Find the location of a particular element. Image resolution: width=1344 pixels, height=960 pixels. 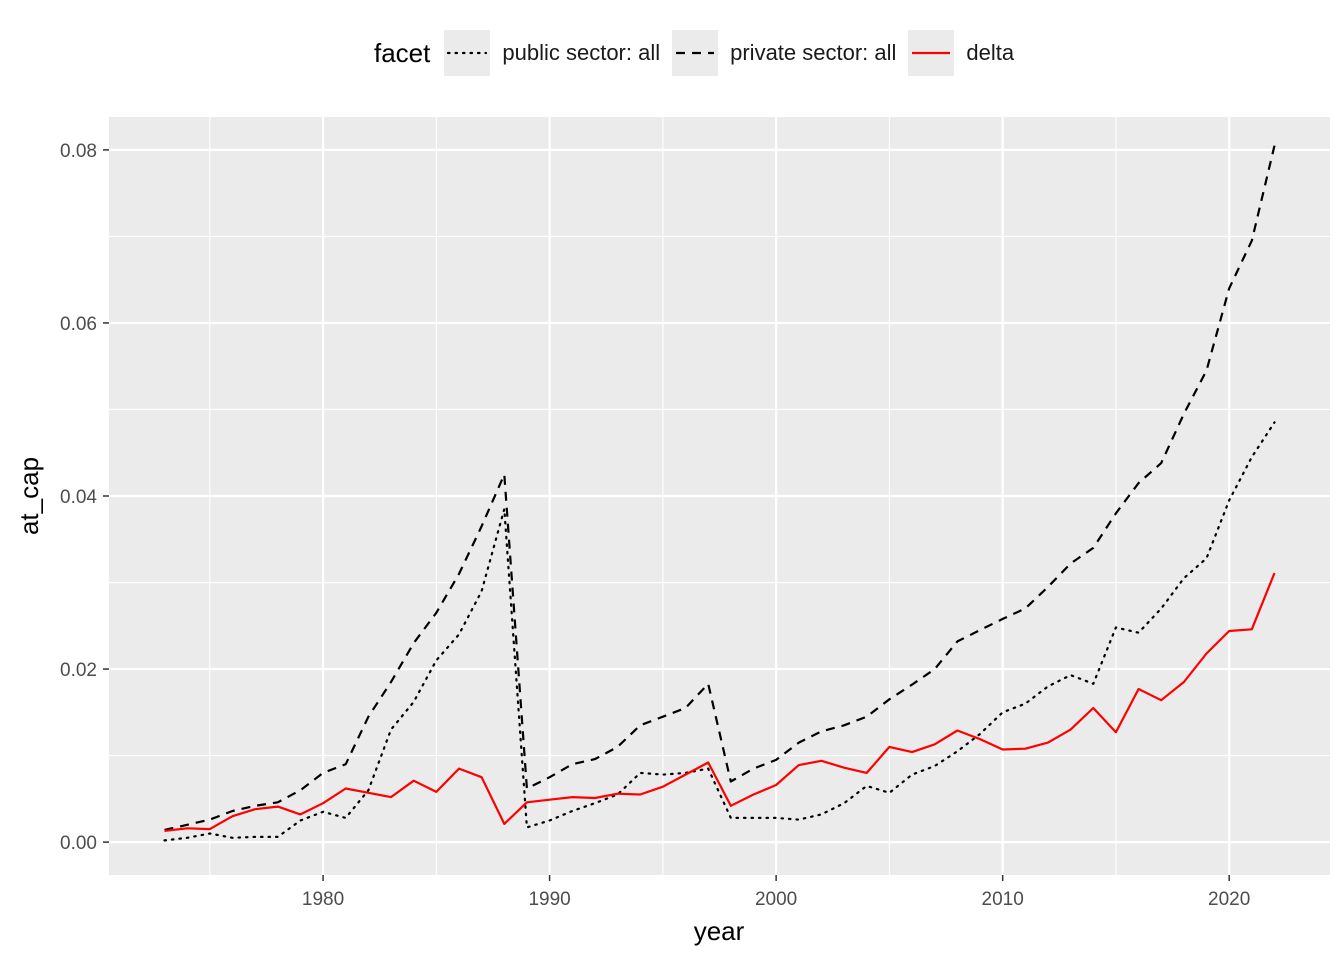

legend-item-public: public sector: all is located at coordinates (552, 53).